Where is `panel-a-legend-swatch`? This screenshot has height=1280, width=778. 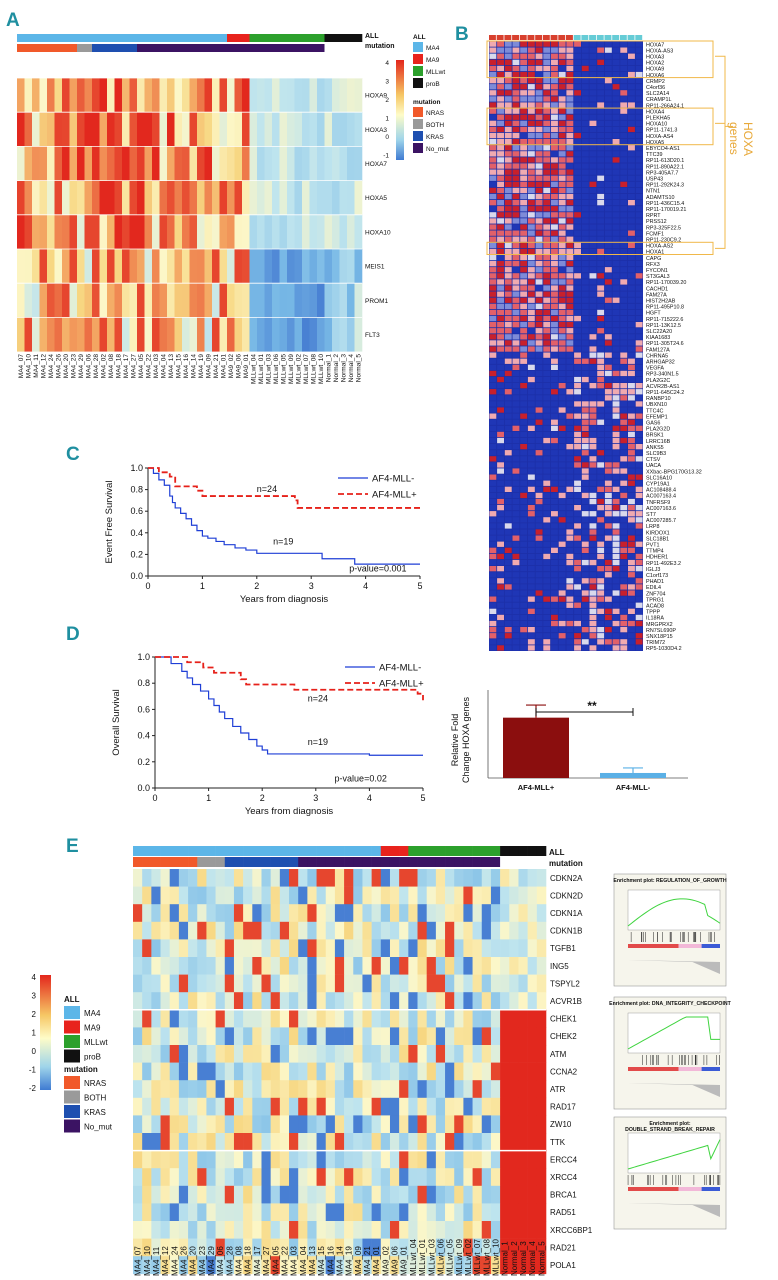 panel-a-legend-swatch is located at coordinates (418, 47).